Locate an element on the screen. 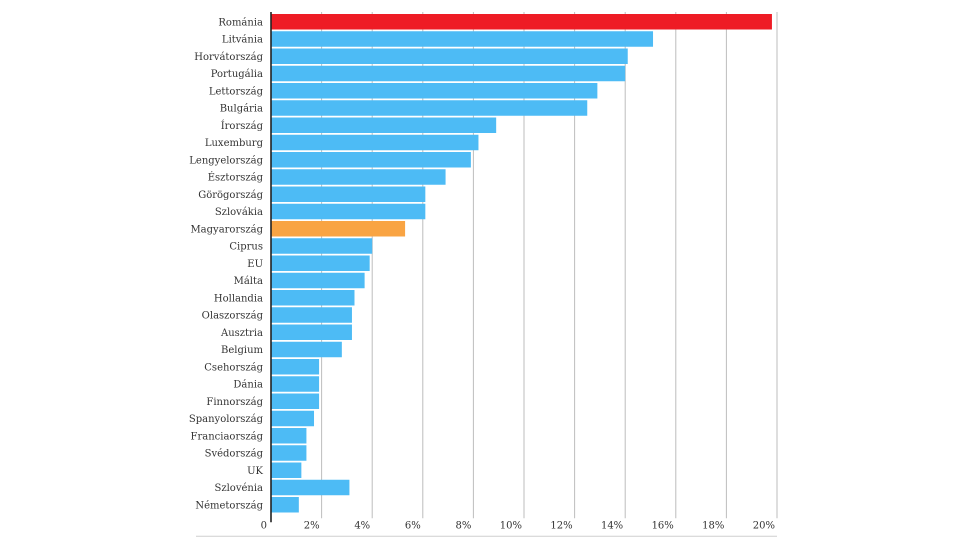  category-label: Belgium is located at coordinates (242, 350).